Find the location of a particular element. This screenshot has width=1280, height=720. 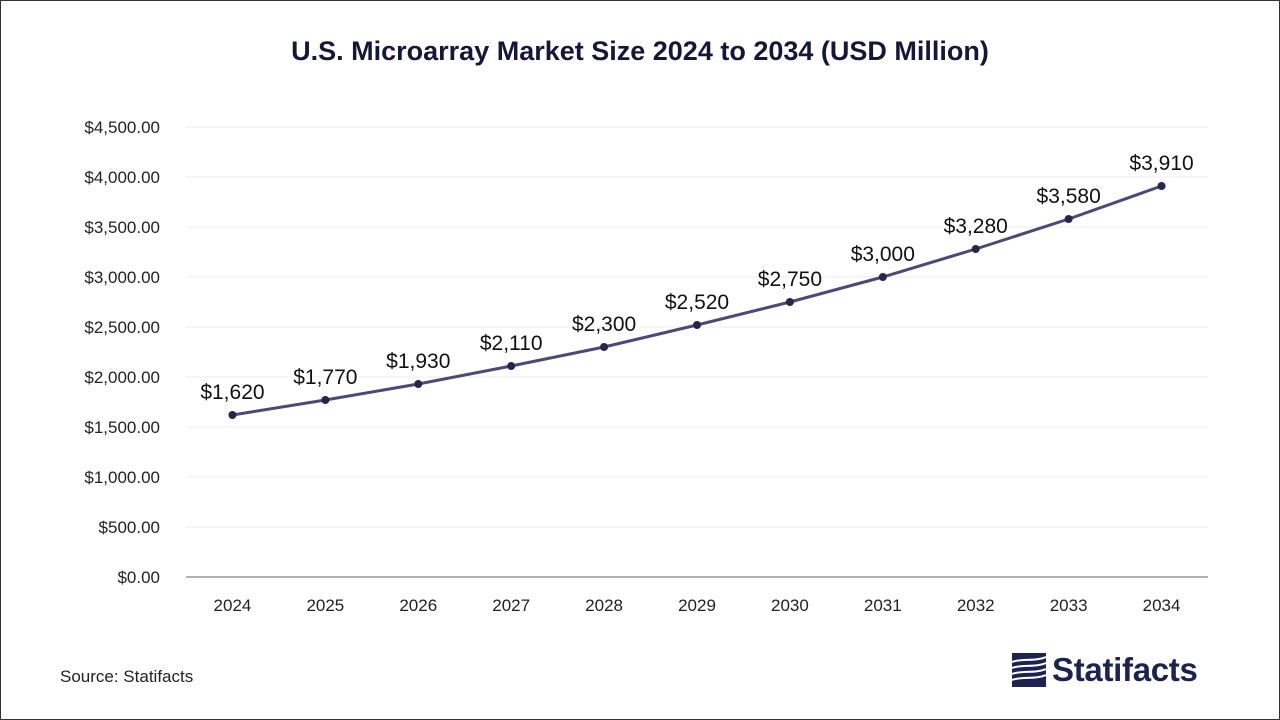

x-tick-label: 2030 is located at coordinates (790, 605).